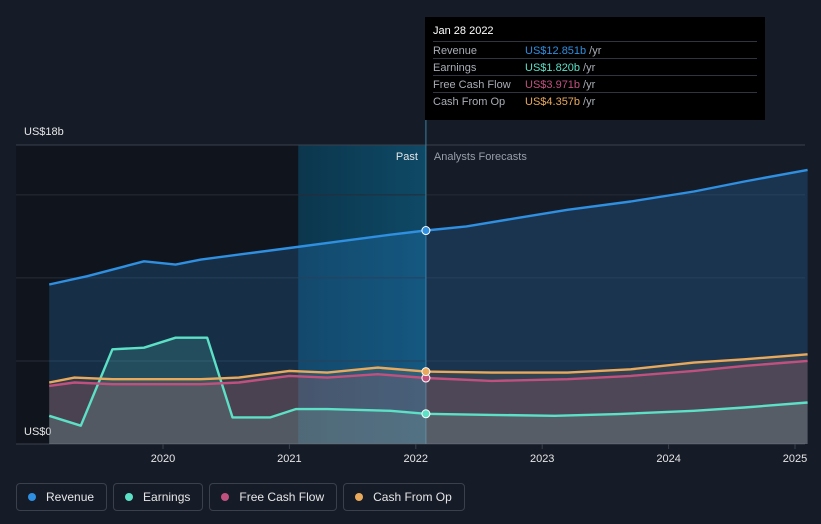 The image size is (821, 524). Describe the element at coordinates (282, 497) in the screenshot. I see `legend-label: Free Cash Flow` at that location.